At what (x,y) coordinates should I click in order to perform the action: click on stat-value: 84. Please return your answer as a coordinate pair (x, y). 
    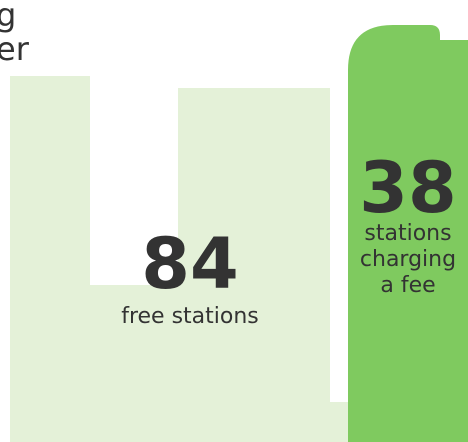
    Looking at the image, I should click on (189, 264).